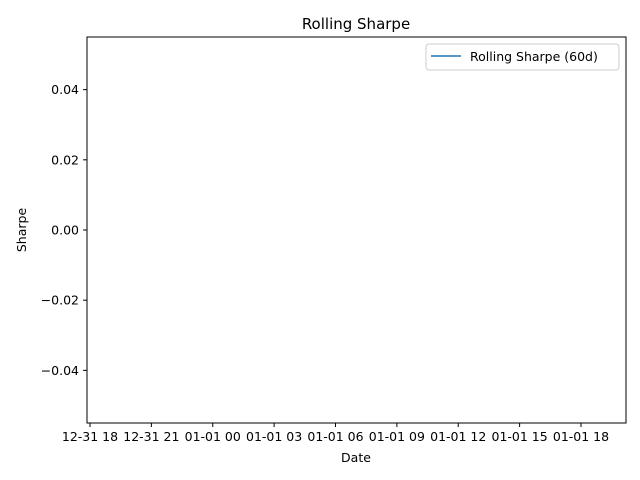 The width and height of the screenshot is (640, 480). What do you see at coordinates (213, 436) in the screenshot?
I see `x-tick-label: 01-01 00` at bounding box center [213, 436].